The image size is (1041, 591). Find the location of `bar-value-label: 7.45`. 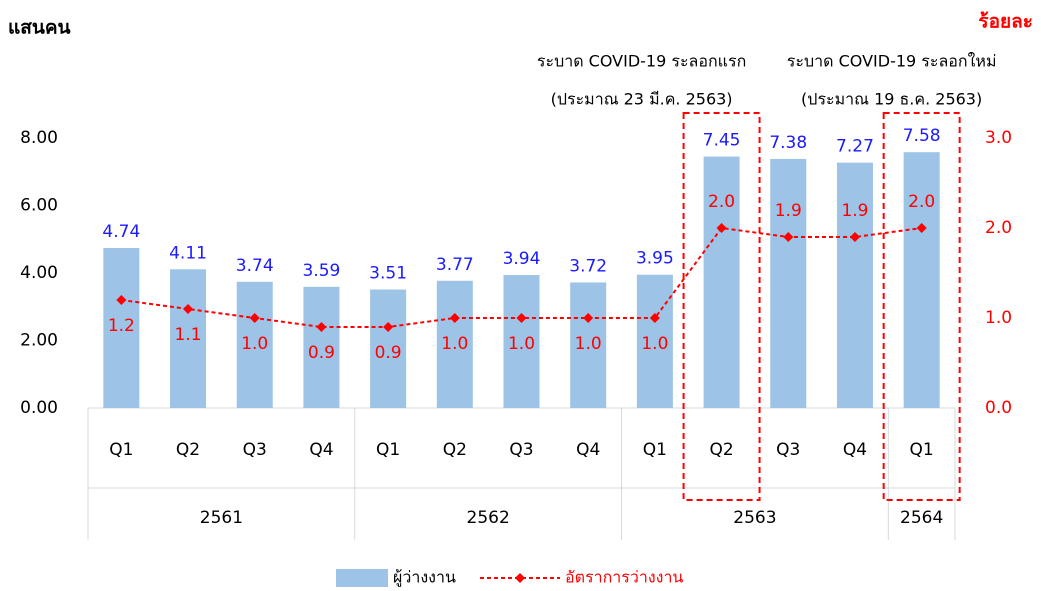

bar-value-label: 7.45 is located at coordinates (722, 141).